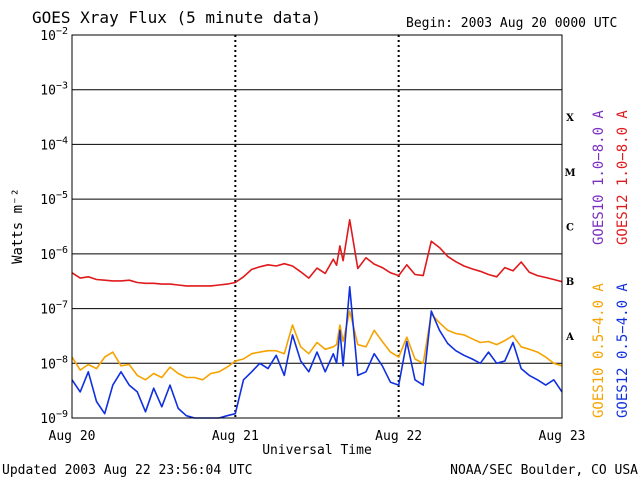 Image resolution: width=640 pixels, height=480 pixels. I want to click on x-tick-label: Aug 21, so click(235, 436).